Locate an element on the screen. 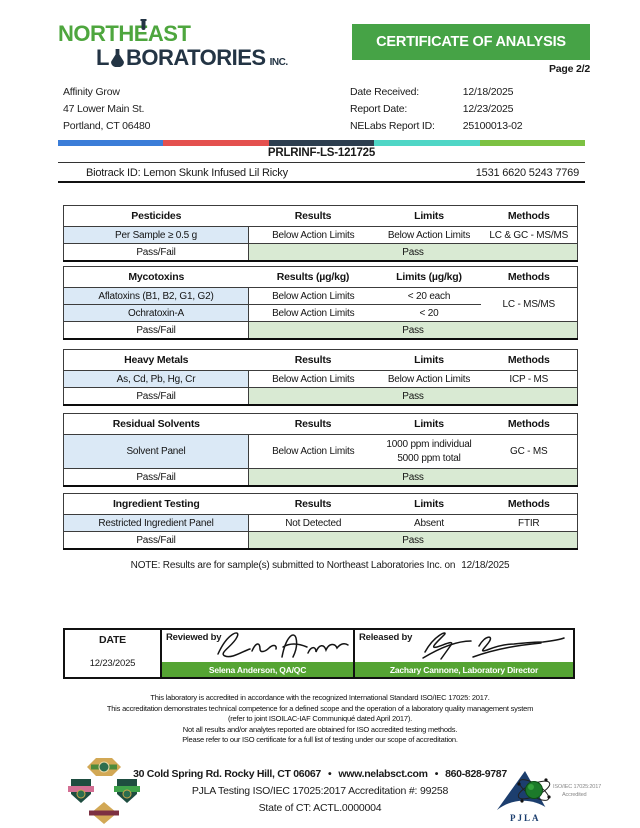  released-by-label: Released by is located at coordinates (386, 637).